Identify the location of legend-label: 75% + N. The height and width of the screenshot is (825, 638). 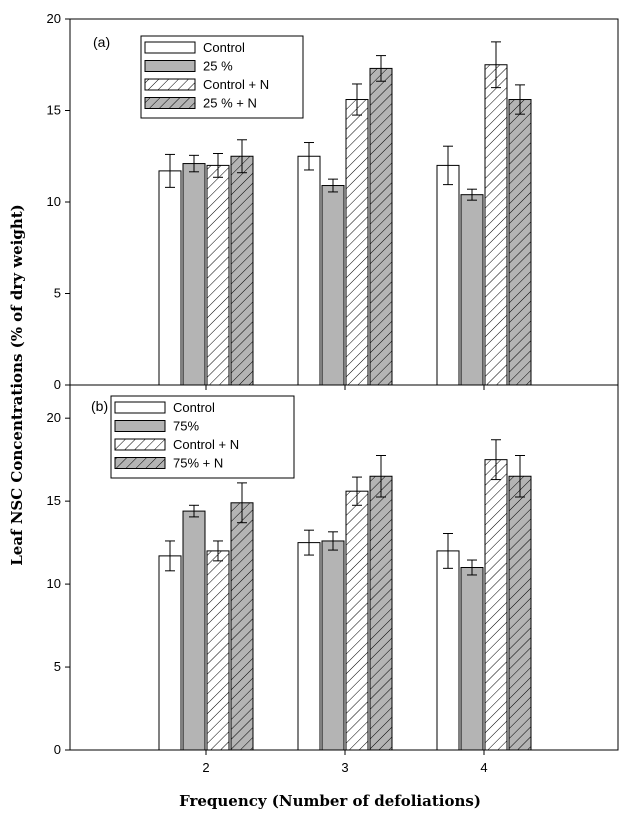
(198, 463).